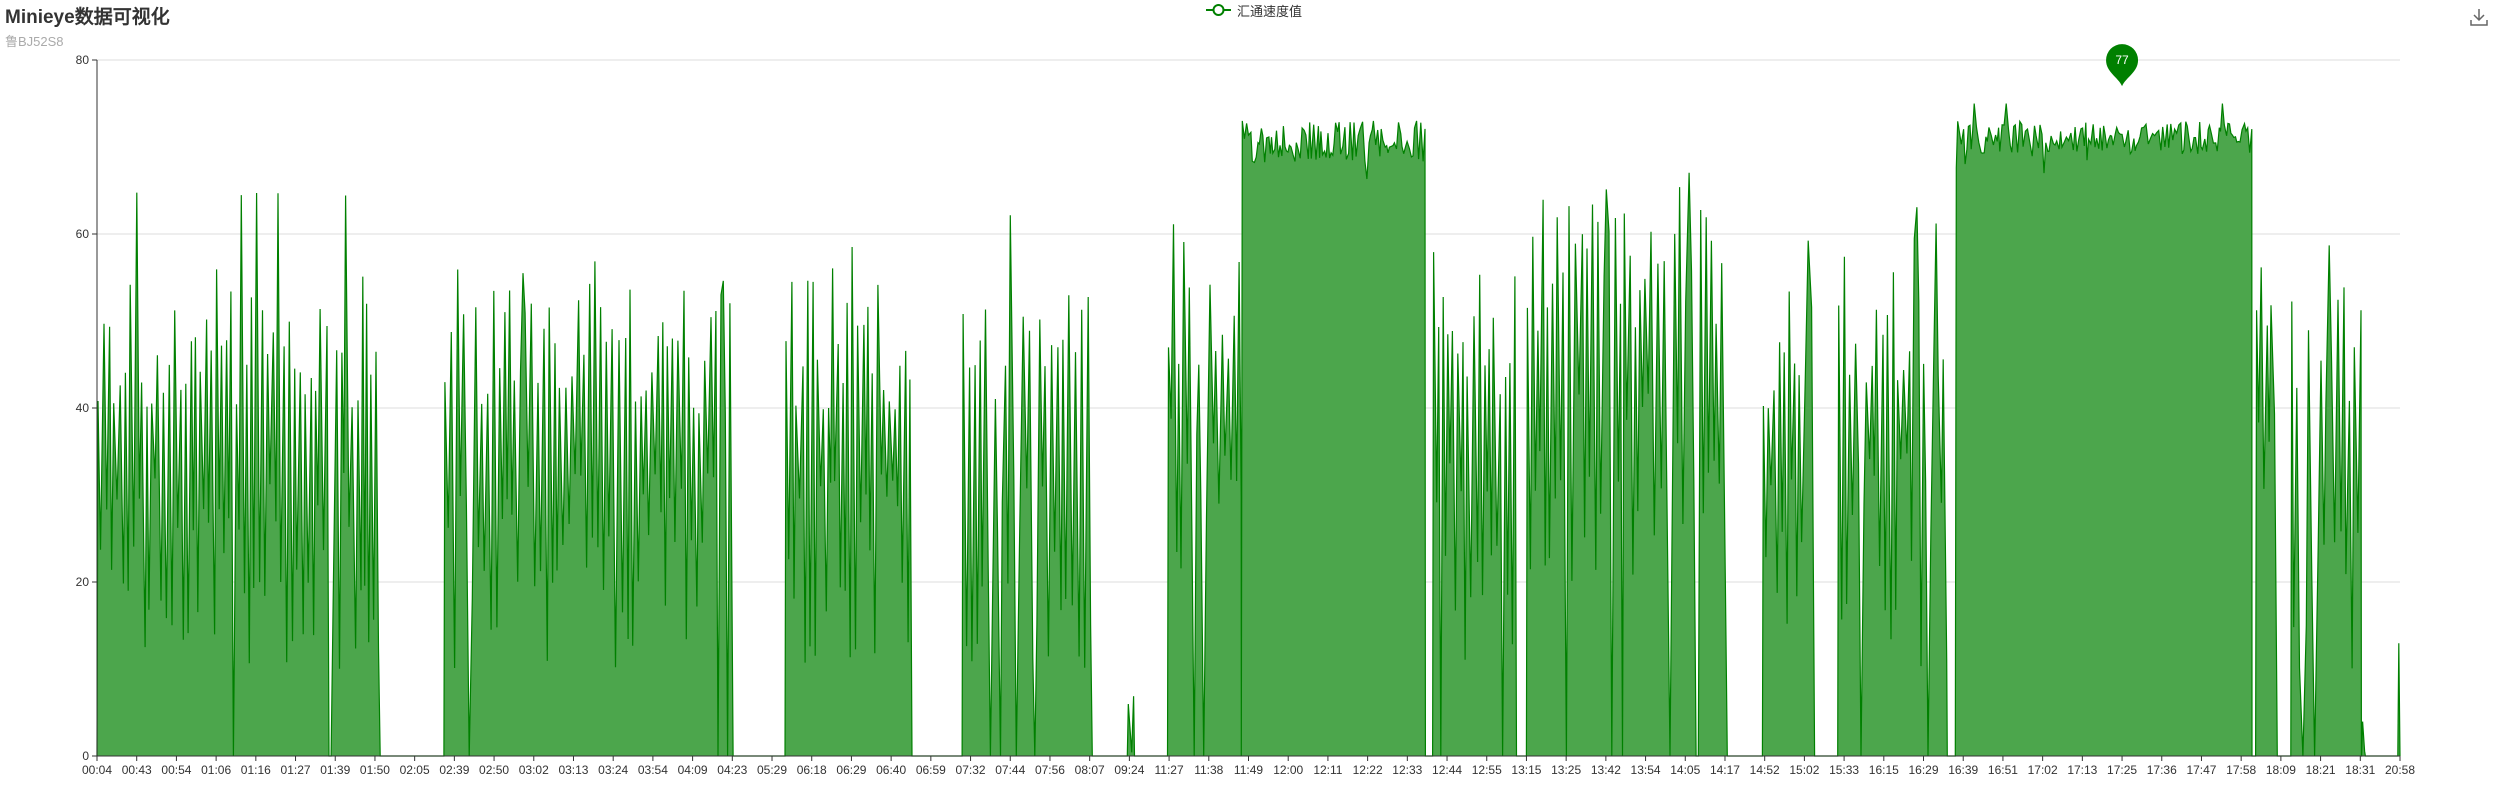 This screenshot has width=2500, height=800. Describe the element at coordinates (1606, 770) in the screenshot. I see `x-tick-label: 13:42` at that location.